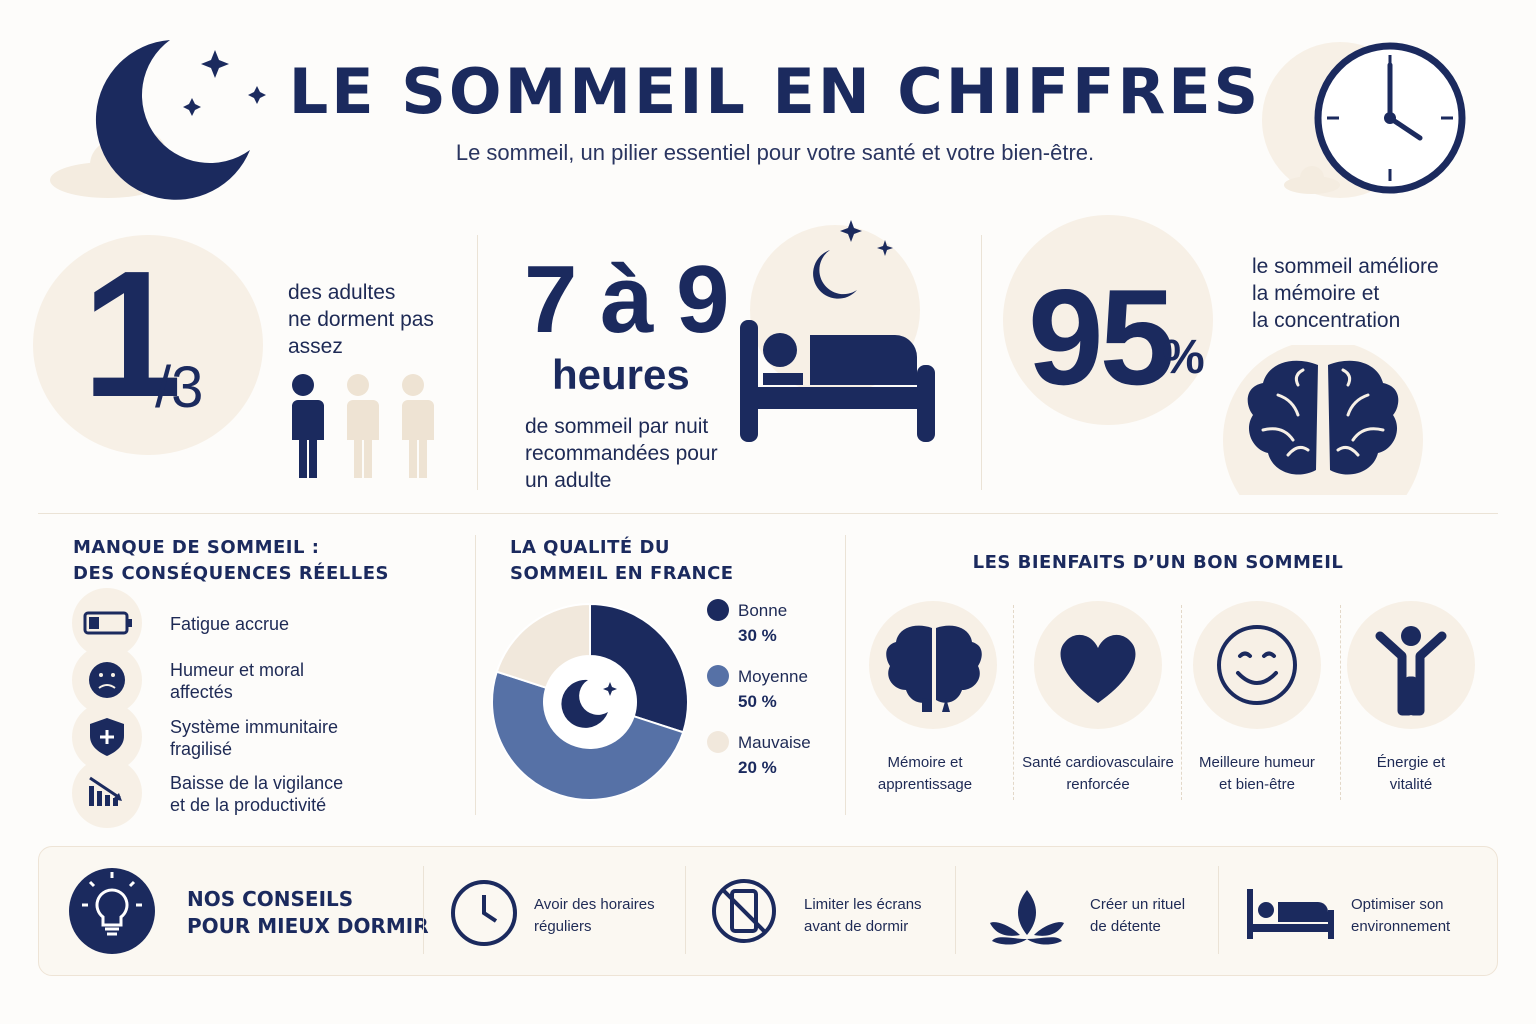 This screenshot has height=1024, width=1536. I want to click on stat-text: des adultes ne dorment pas assez, so click(361, 319).